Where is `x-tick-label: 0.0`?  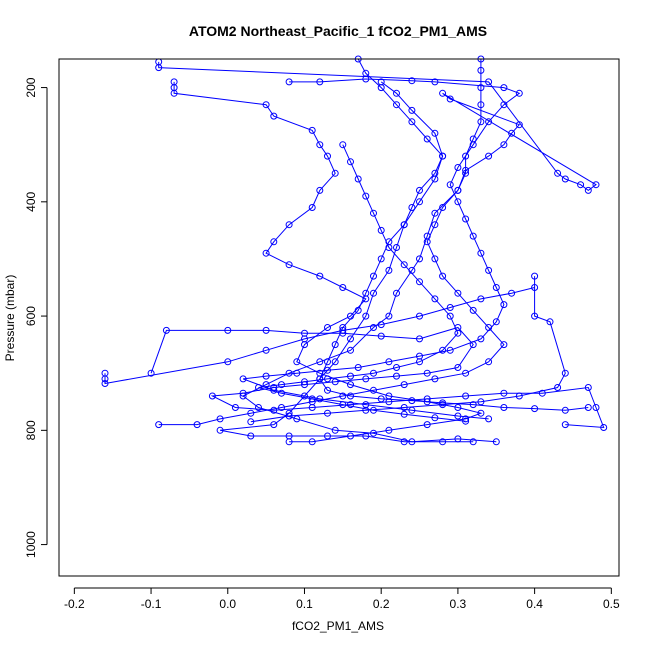 x-tick-label: 0.0 is located at coordinates (227, 604).